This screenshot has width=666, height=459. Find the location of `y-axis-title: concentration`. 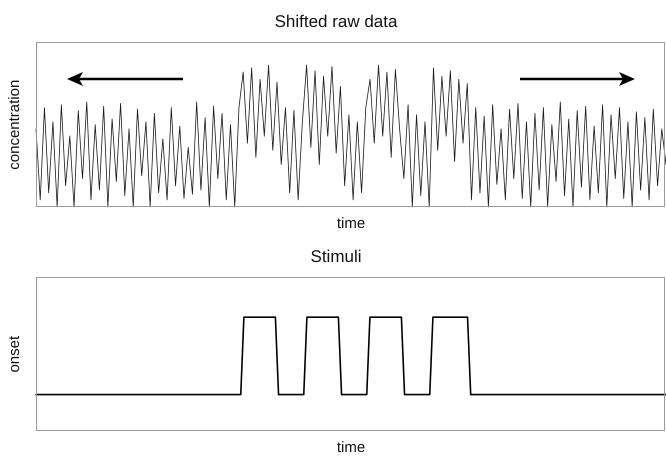

y-axis-title: concentration is located at coordinates (15, 125).